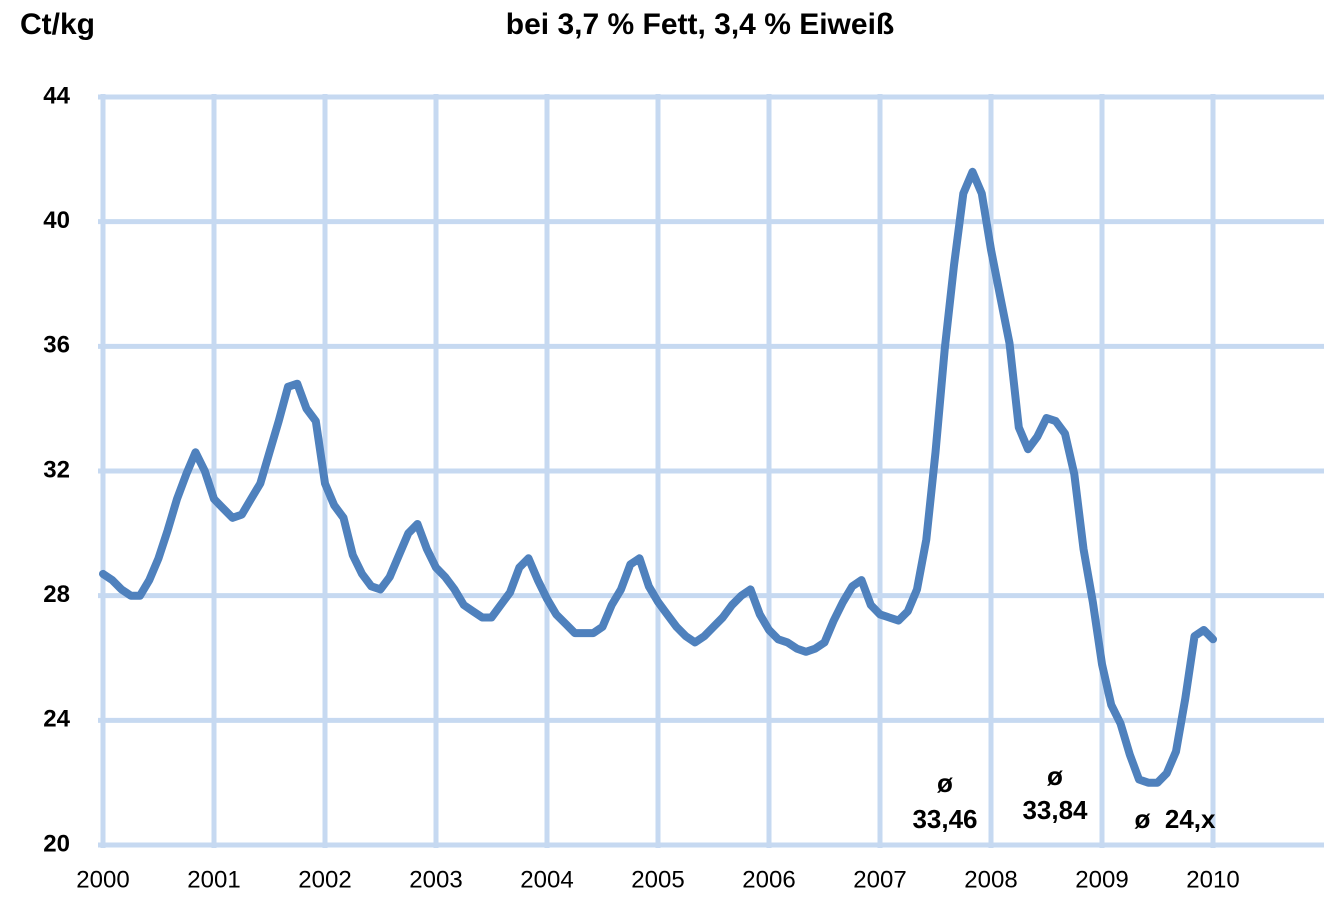 The height and width of the screenshot is (916, 1327). I want to click on x-tick-label: 2010, so click(1212, 879).